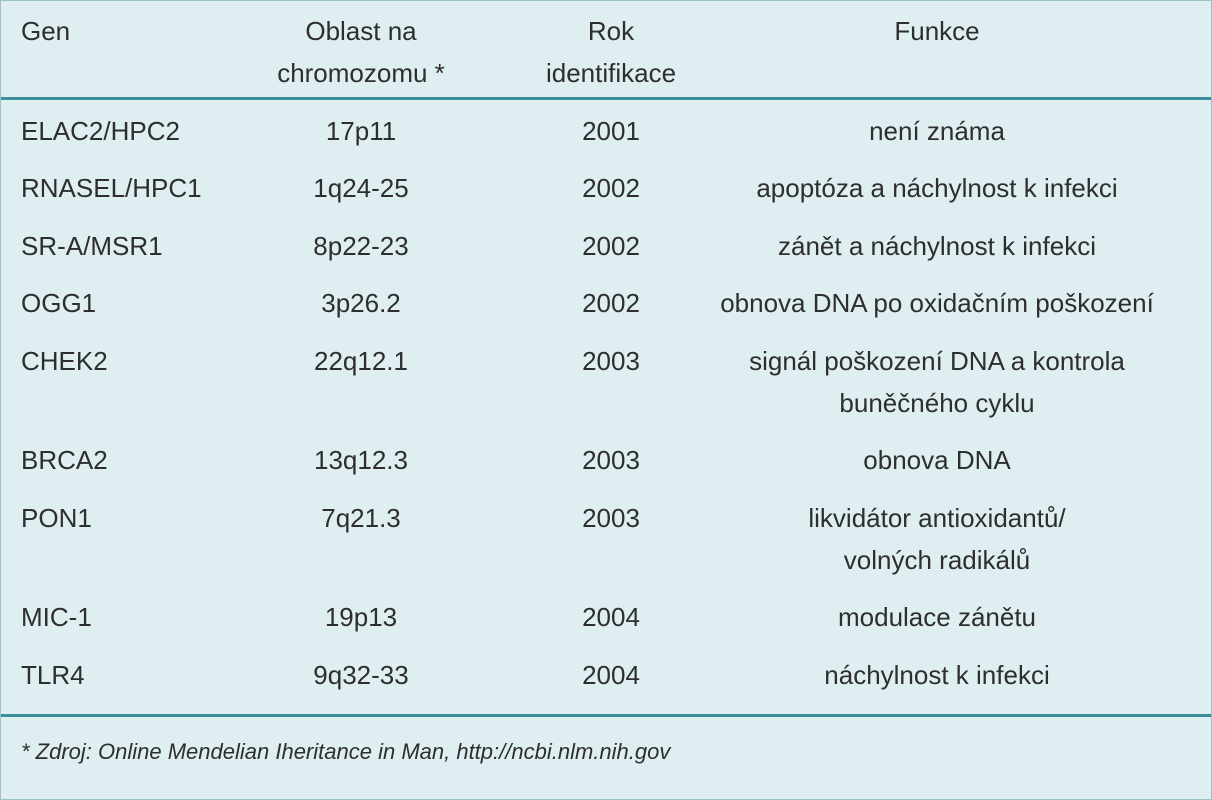 Image resolution: width=1212 pixels, height=800 pixels. What do you see at coordinates (611, 73) in the screenshot?
I see `header-cell: identifikace` at bounding box center [611, 73].